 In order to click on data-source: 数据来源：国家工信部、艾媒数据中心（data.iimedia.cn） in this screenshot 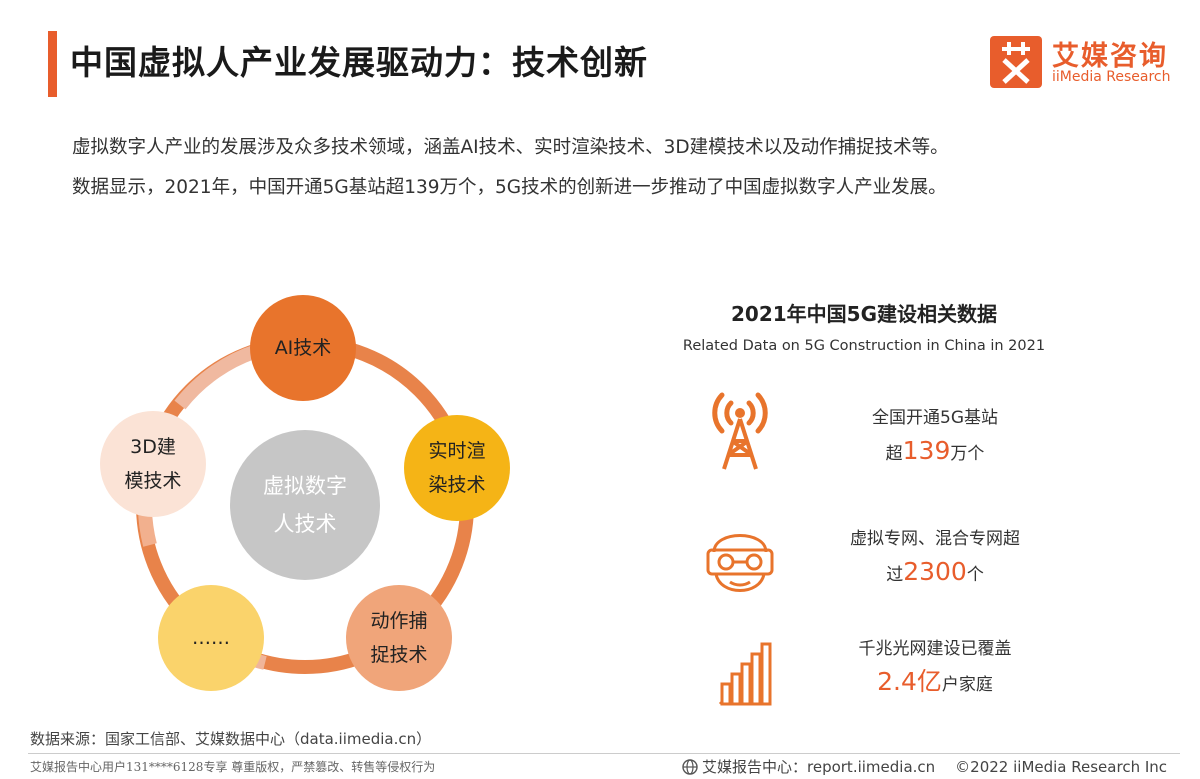, I will do `click(231, 739)`.